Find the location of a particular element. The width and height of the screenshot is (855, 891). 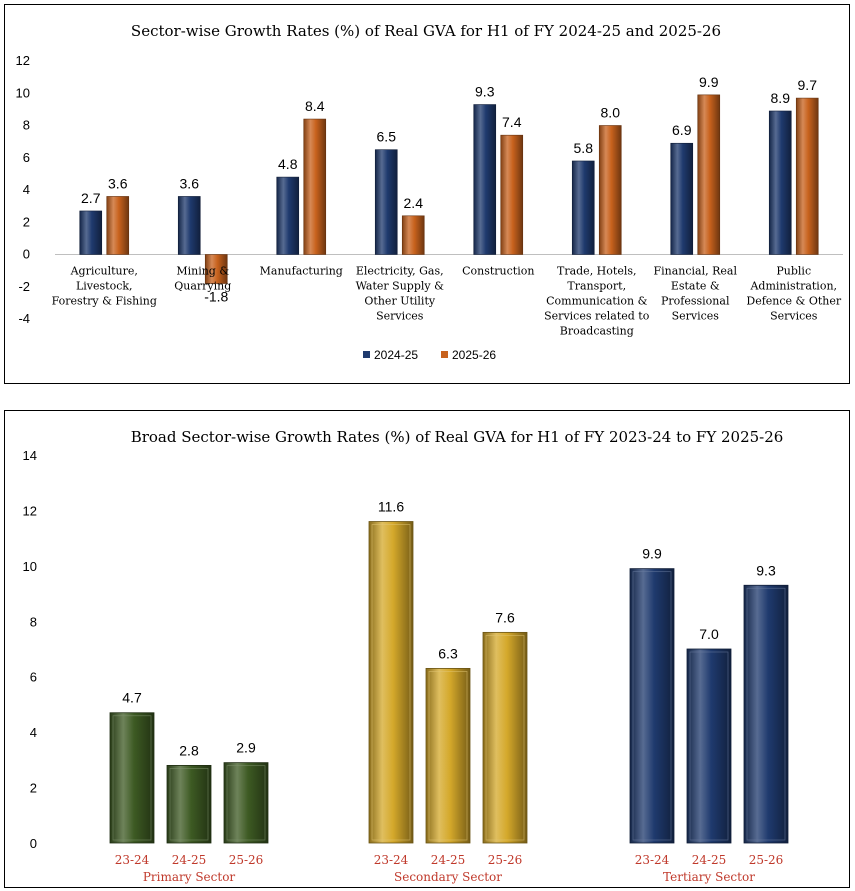

category-label-line: Trade, Hotels, is located at coordinates (597, 271).